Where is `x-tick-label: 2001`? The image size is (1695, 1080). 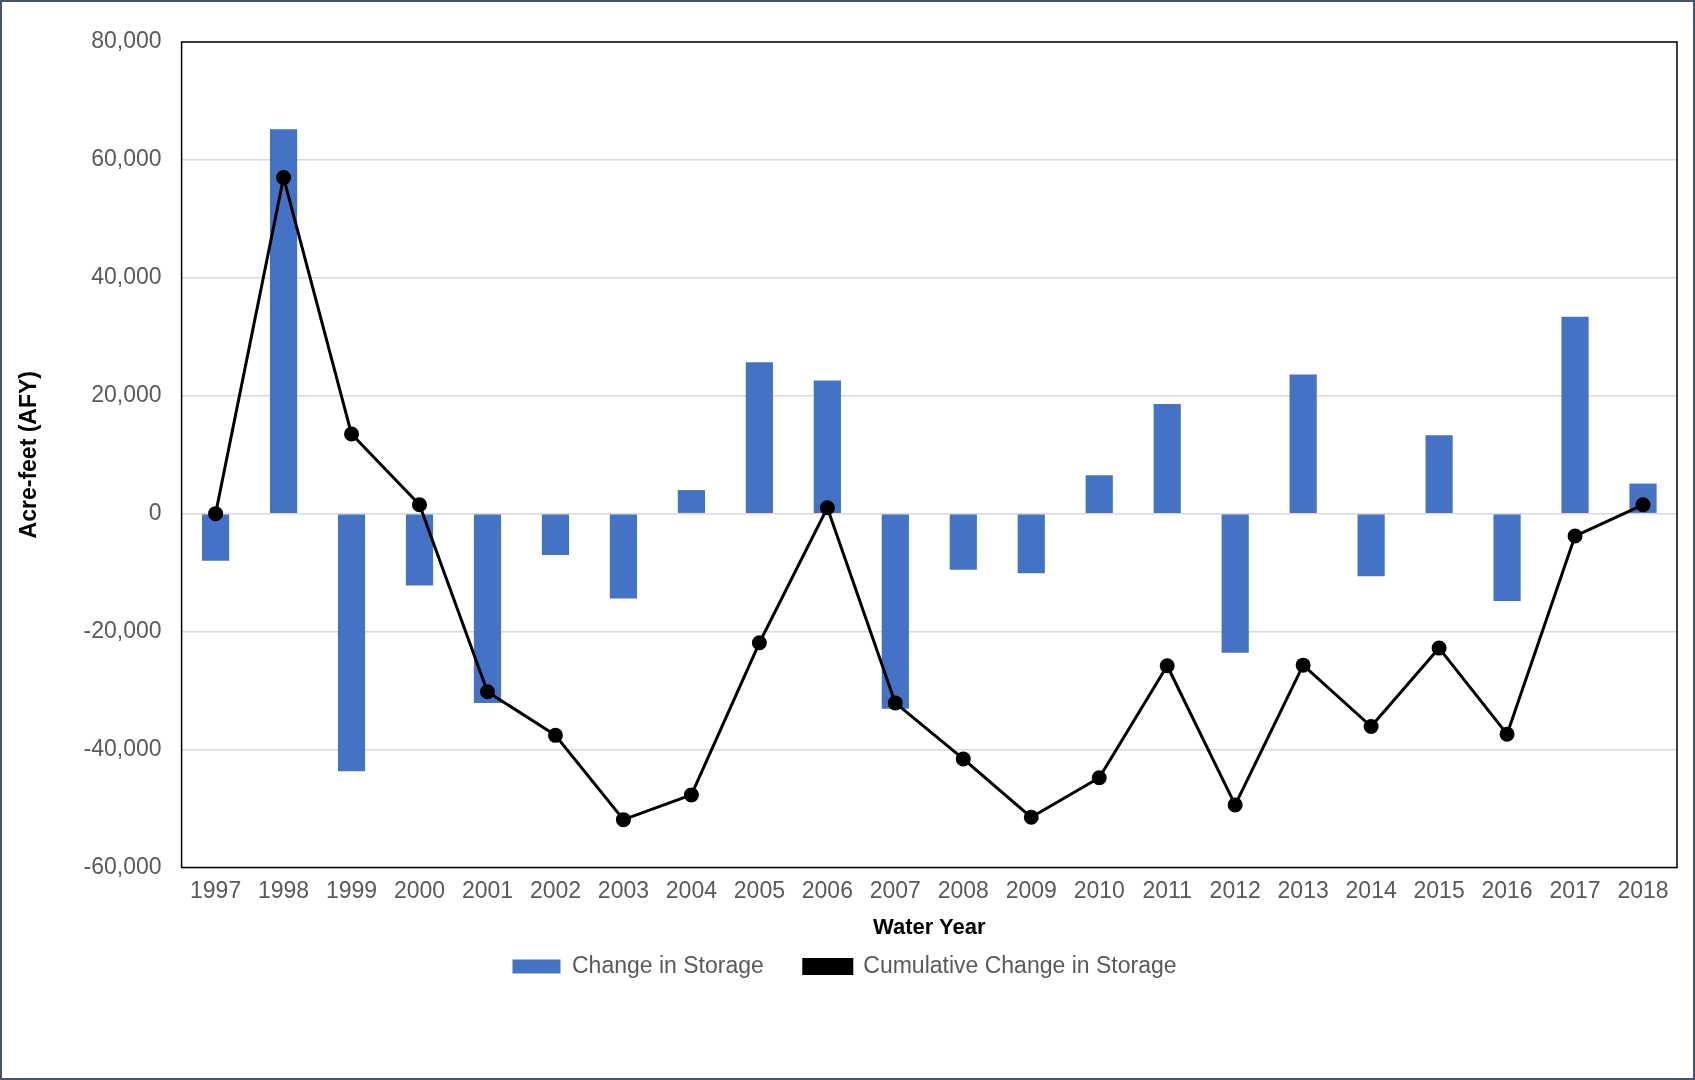
x-tick-label: 2001 is located at coordinates (487, 889).